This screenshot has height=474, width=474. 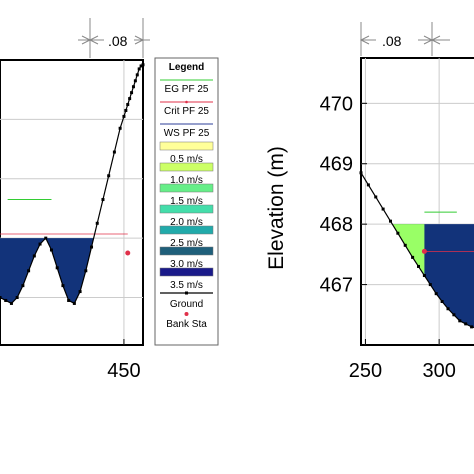 What do you see at coordinates (438, 371) in the screenshot?
I see `right-x-tick-label: 300` at bounding box center [438, 371].